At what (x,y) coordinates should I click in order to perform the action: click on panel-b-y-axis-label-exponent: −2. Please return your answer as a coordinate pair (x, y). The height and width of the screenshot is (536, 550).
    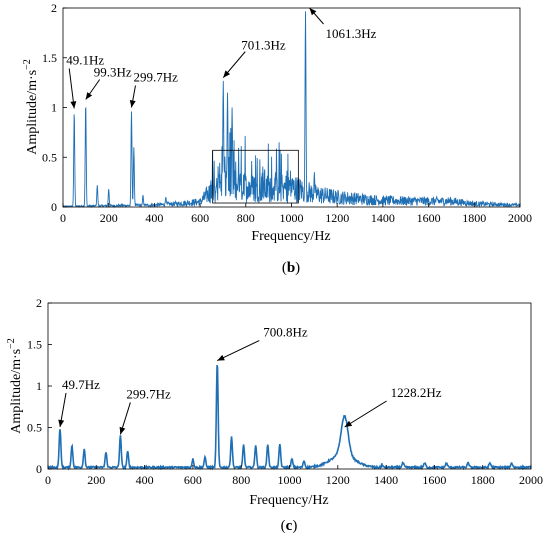
    Looking at the image, I should click on (27, 64).